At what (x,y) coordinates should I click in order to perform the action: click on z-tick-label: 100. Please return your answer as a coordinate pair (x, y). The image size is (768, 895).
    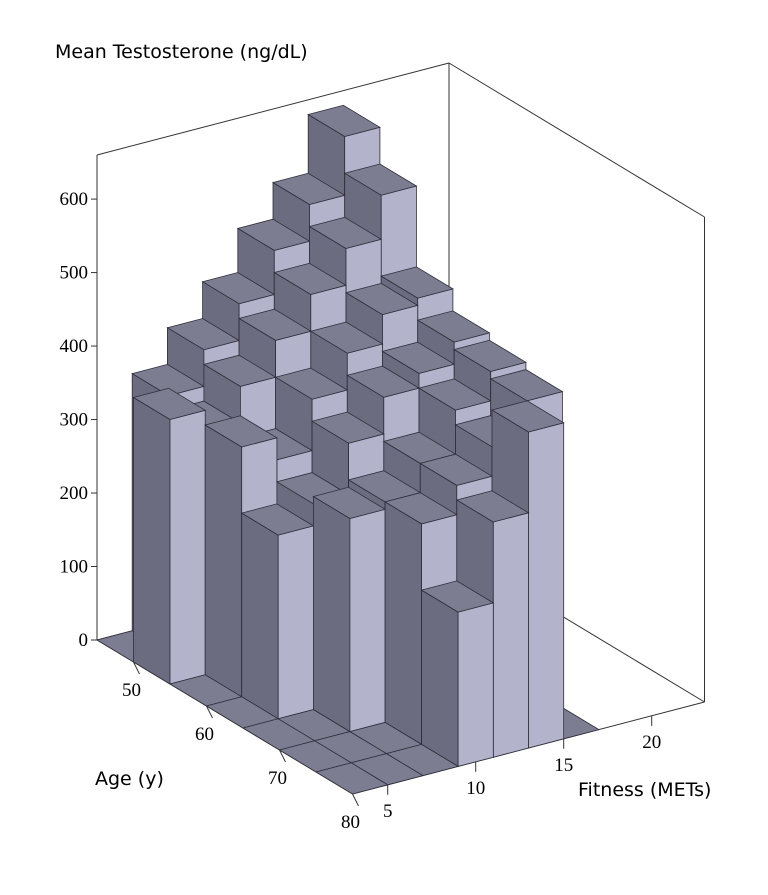
    Looking at the image, I should click on (74, 567).